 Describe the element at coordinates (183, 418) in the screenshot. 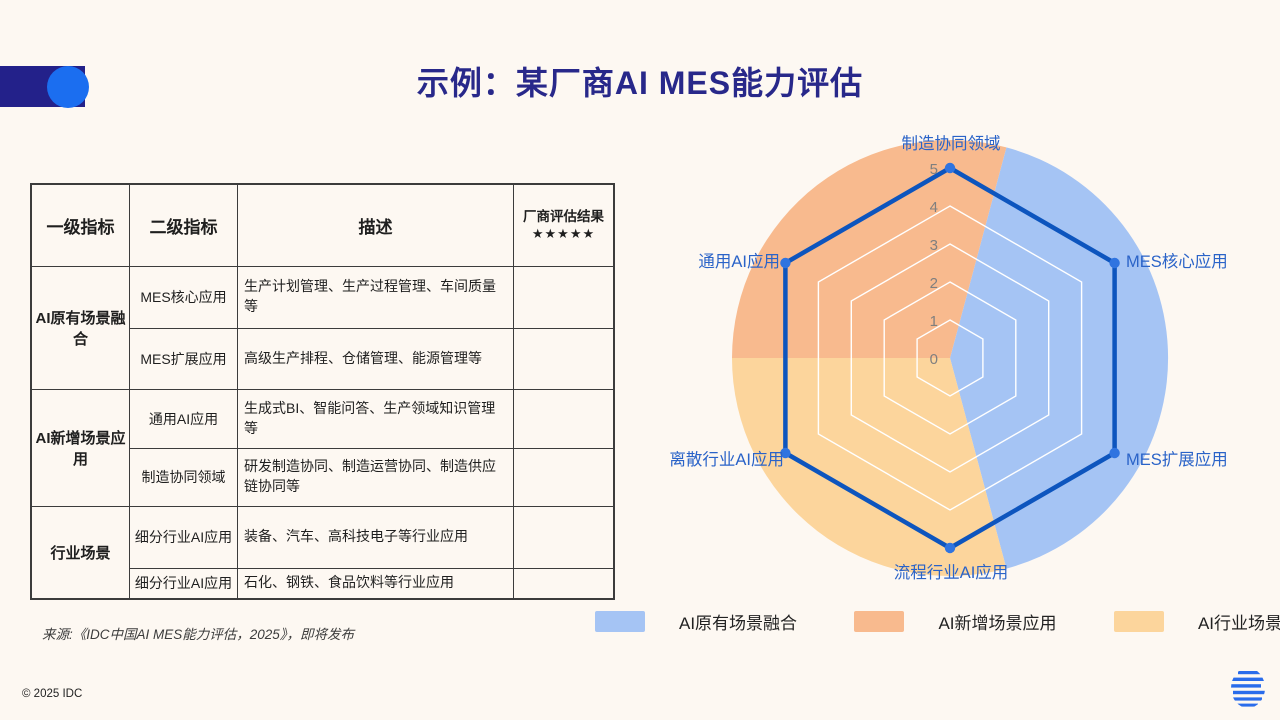

I see `level2-cell: 通用AI应用` at that location.